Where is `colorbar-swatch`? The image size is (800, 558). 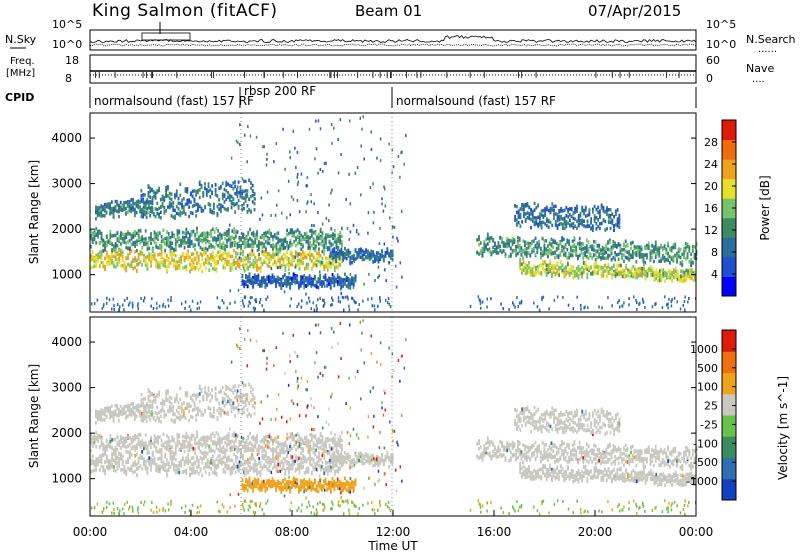
colorbar-swatch is located at coordinates (729, 247).